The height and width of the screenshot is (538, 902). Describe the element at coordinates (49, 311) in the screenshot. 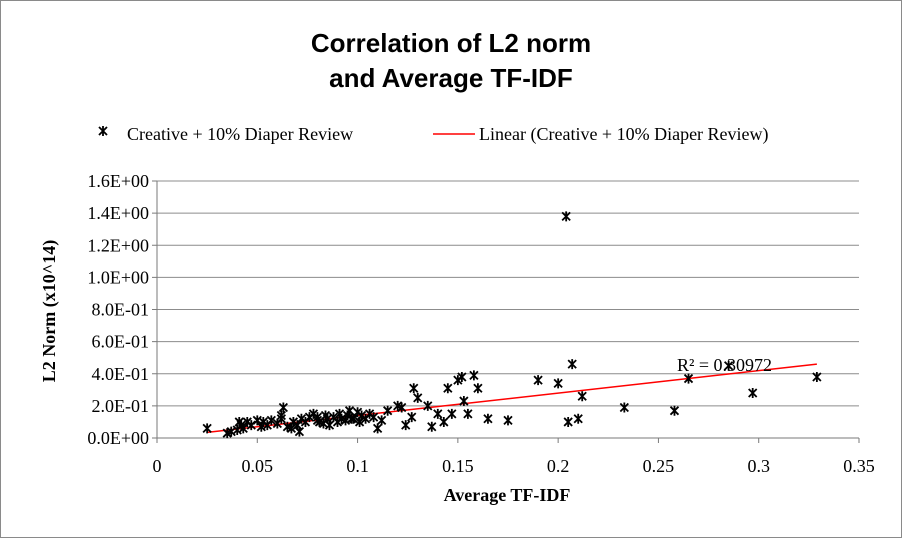

I see `y-axis-label: L2 Norm (x10^14)` at that location.